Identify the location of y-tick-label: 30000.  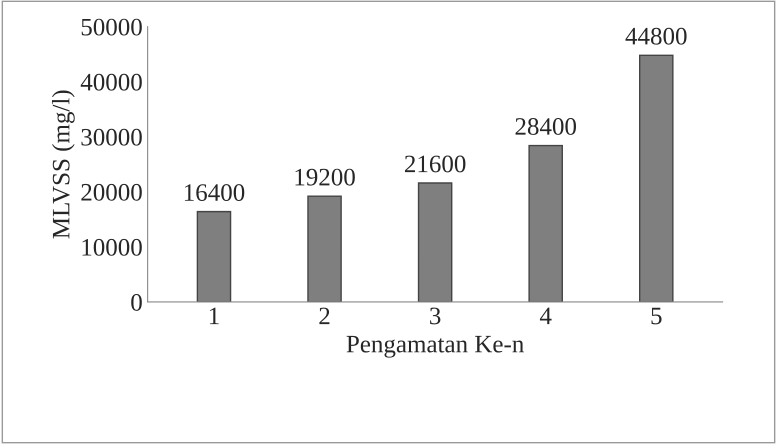
(111, 137).